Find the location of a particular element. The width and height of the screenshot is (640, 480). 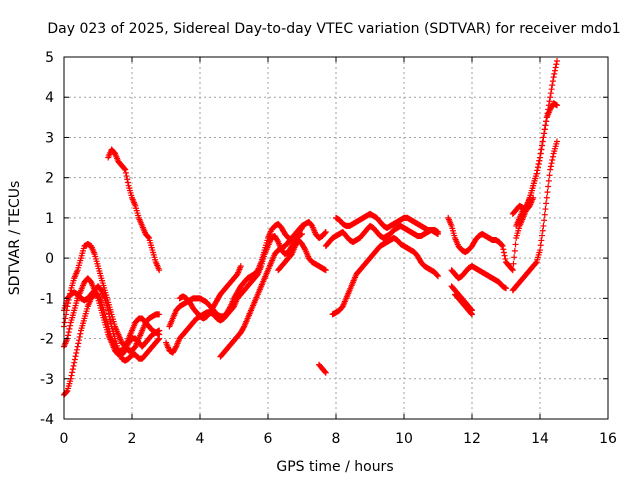

series-arc-r is located at coordinates (463, 304).